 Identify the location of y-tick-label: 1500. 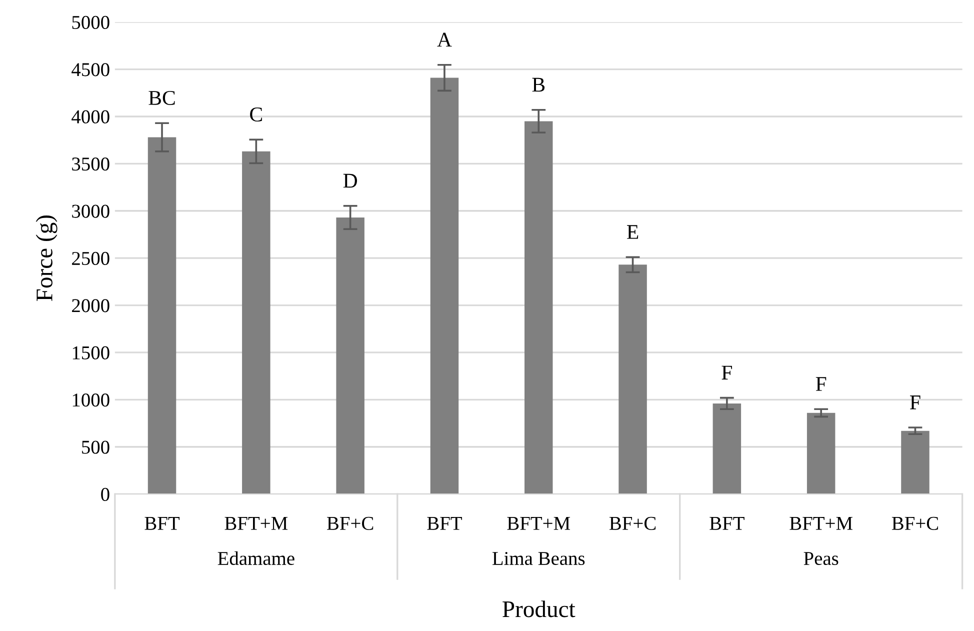
(91, 353).